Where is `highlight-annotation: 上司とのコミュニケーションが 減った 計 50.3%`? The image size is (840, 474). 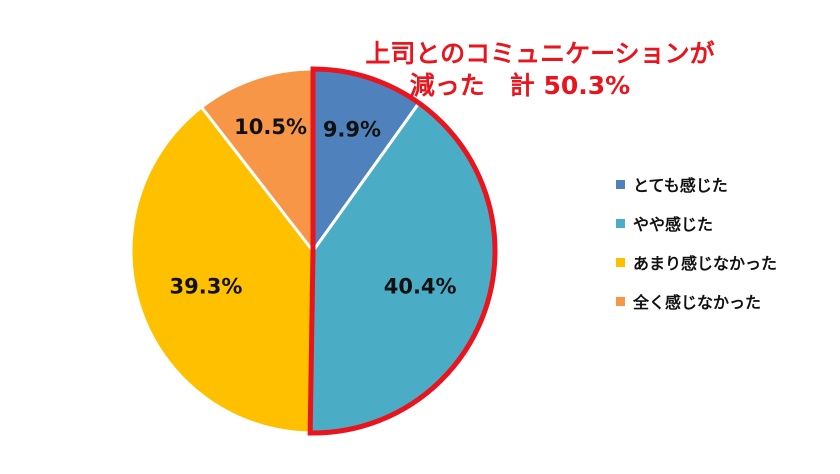
highlight-annotation: 上司とのコミュニケーションが 減った 計 50.3% is located at coordinates (540, 70).